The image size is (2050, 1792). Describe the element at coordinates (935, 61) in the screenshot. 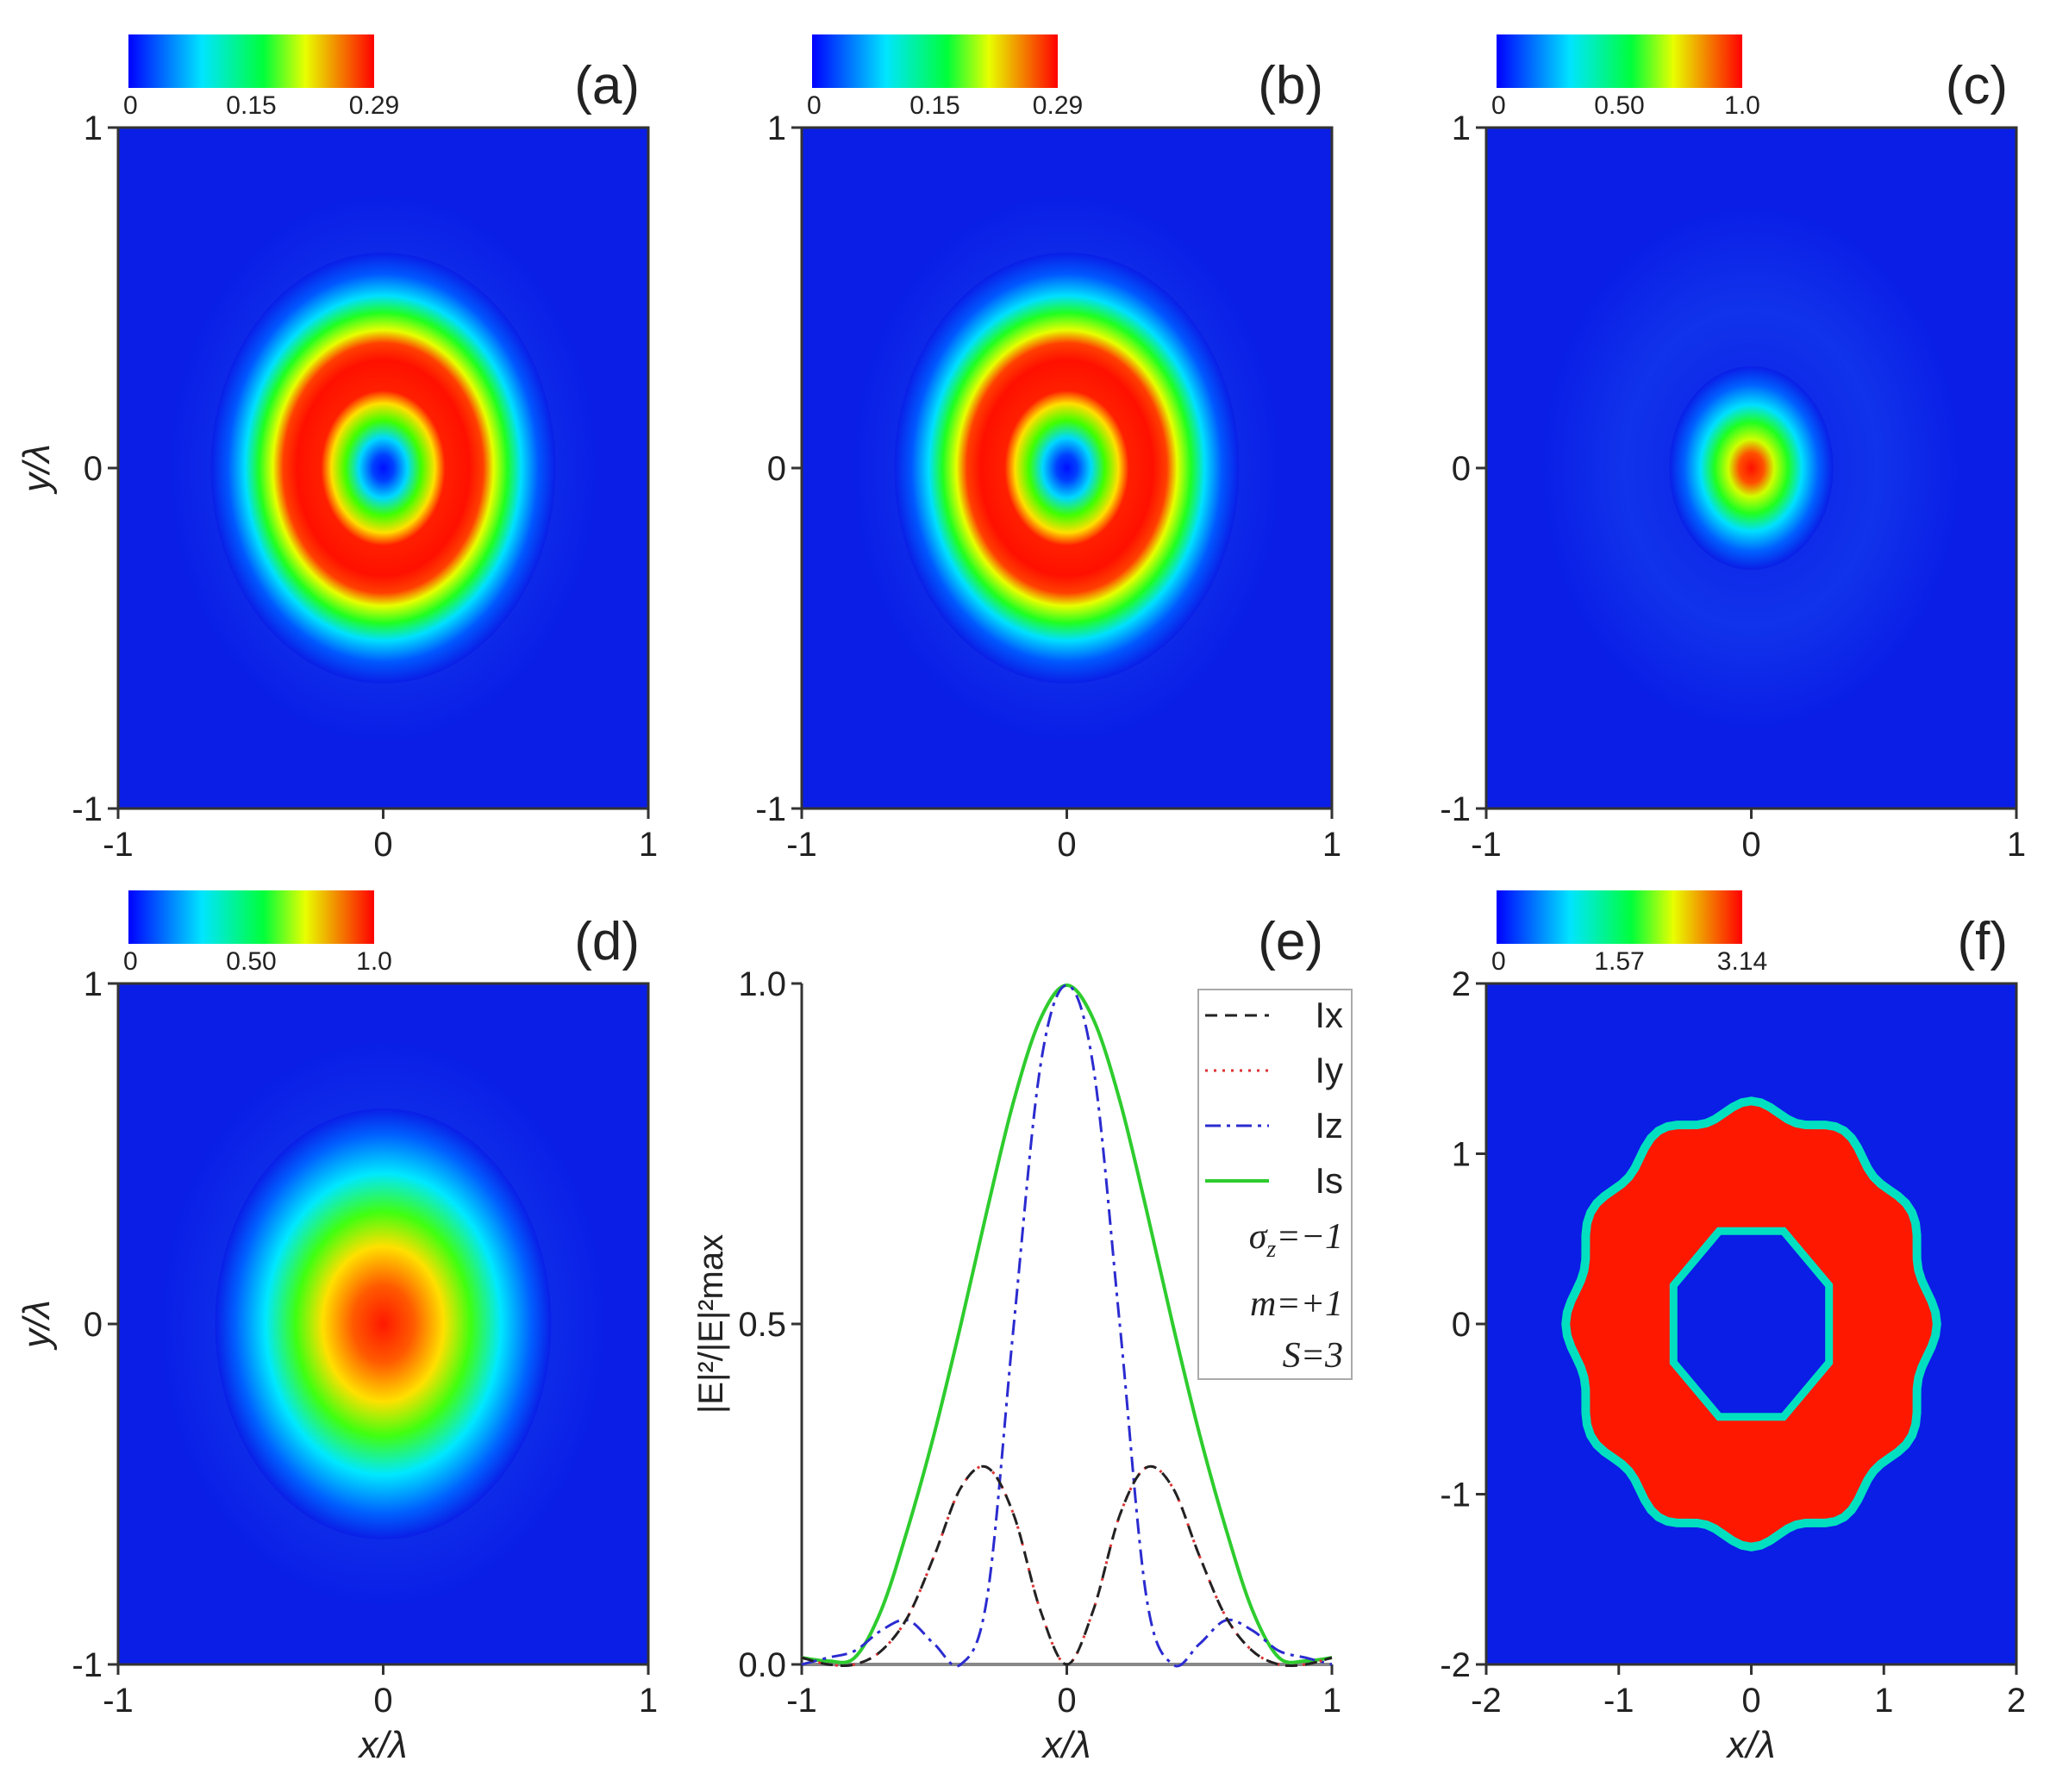

I see `panel-b-colorbar` at that location.